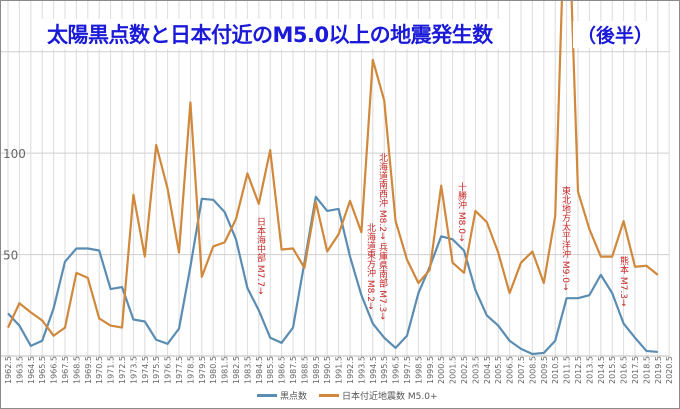 The width and height of the screenshot is (680, 409). Describe the element at coordinates (168, 370) in the screenshot. I see `x-tick-label: 1976.5` at that location.